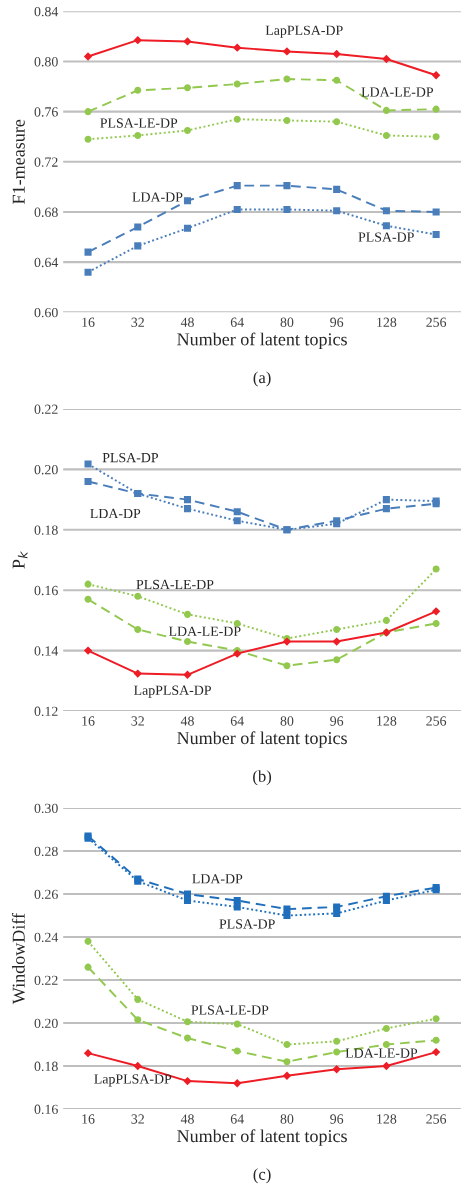 This screenshot has width=468, height=1192. What do you see at coordinates (262, 379) in the screenshot?
I see `text: (a)` at bounding box center [262, 379].